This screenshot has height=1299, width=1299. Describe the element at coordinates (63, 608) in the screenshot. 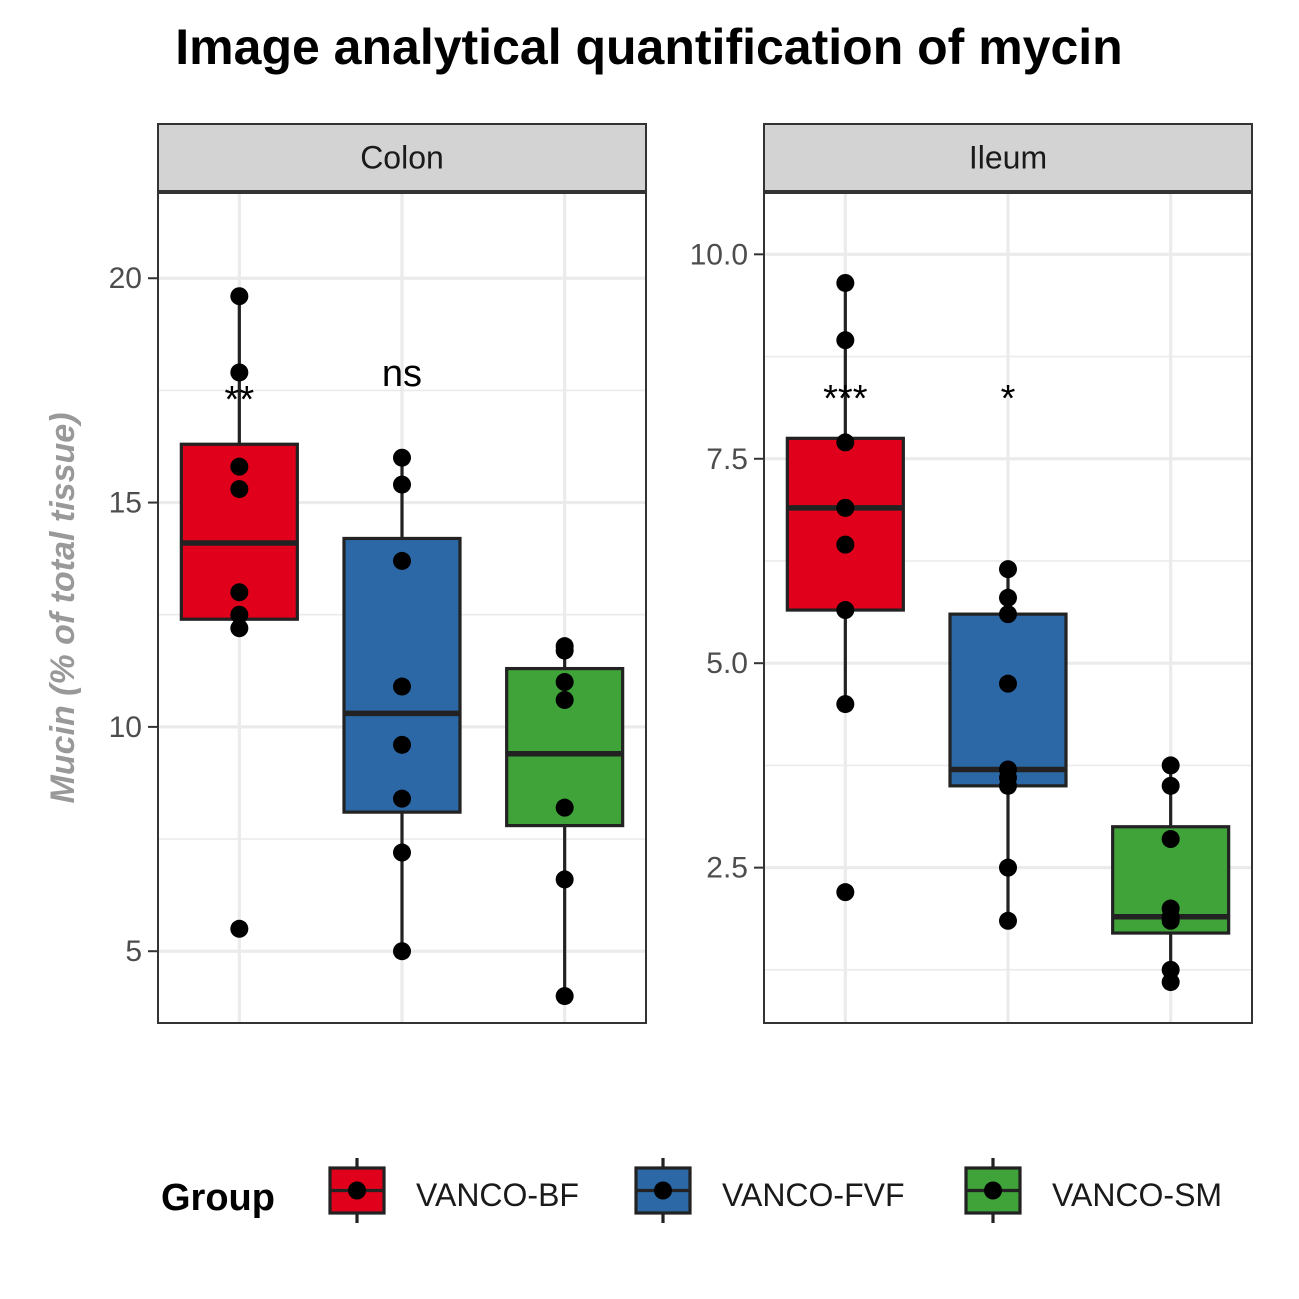

I see `y-axis-label: Mucin (% of total tissue)` at that location.